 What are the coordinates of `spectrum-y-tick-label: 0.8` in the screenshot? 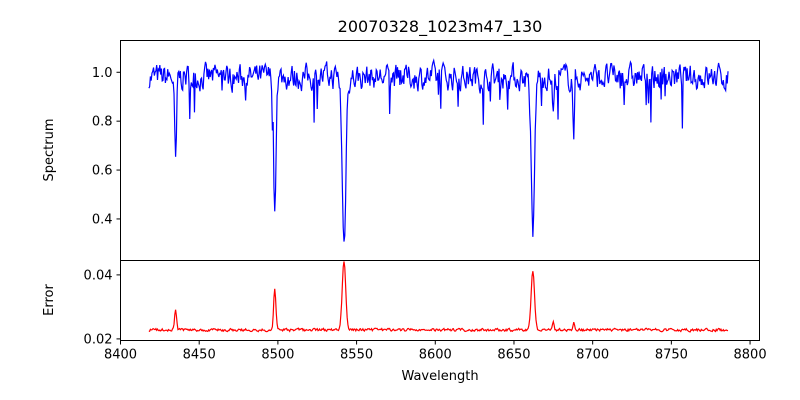 It's located at (102, 122).